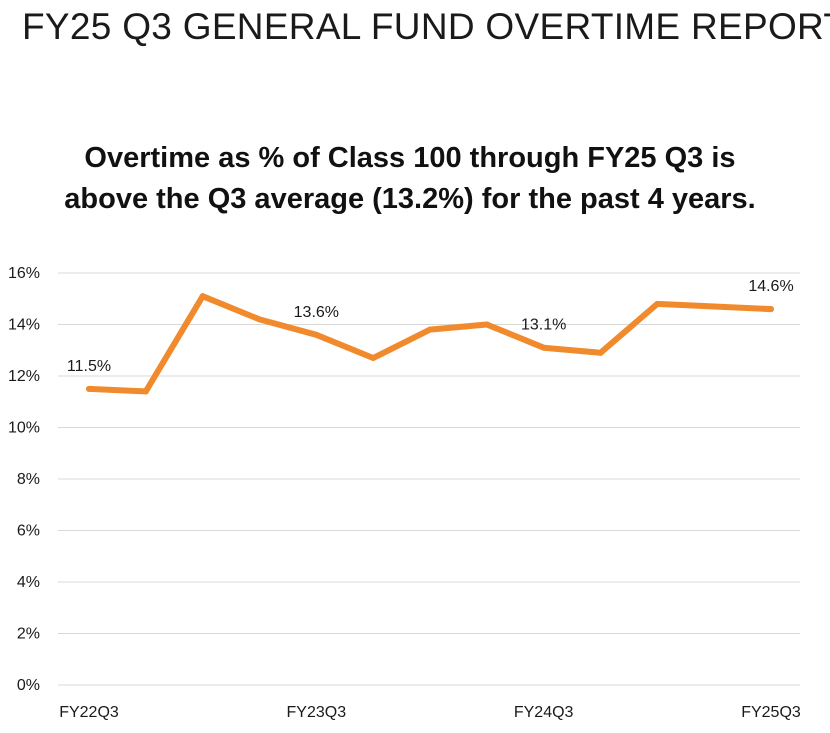 The height and width of the screenshot is (733, 830). Describe the element at coordinates (543, 325) in the screenshot. I see `data-label: 13.1%` at that location.